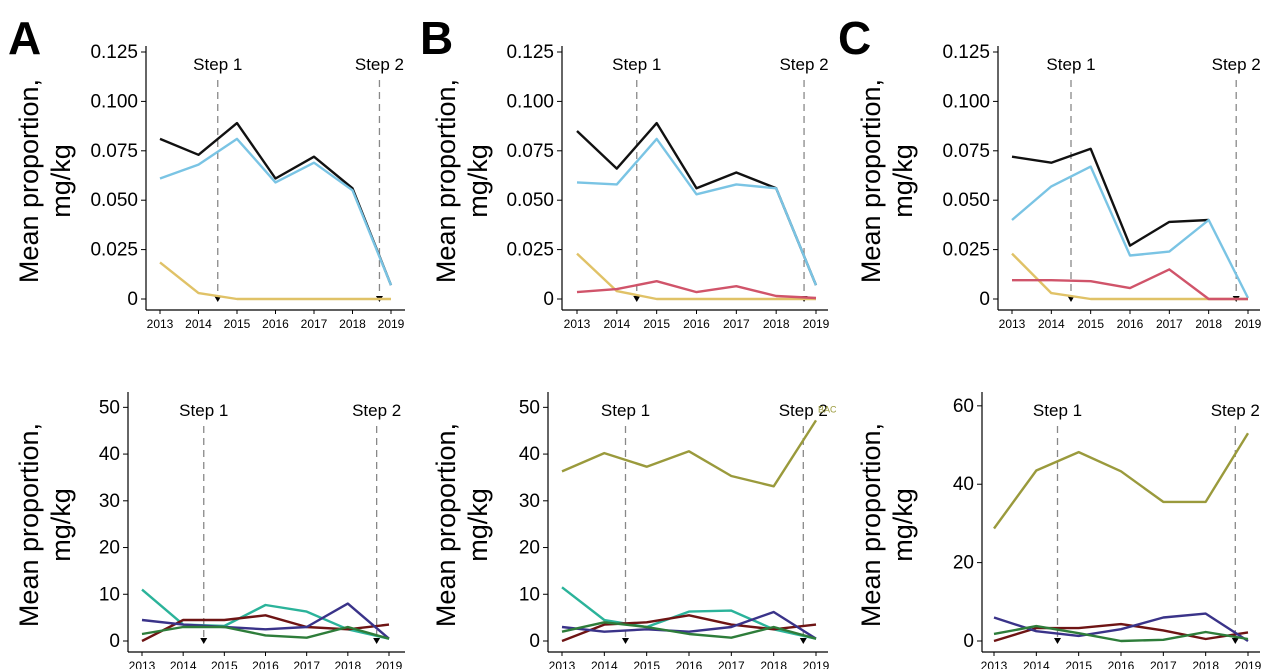  What do you see at coordinates (696, 276) in the screenshot?
I see `series-line-gold` at bounding box center [696, 276].